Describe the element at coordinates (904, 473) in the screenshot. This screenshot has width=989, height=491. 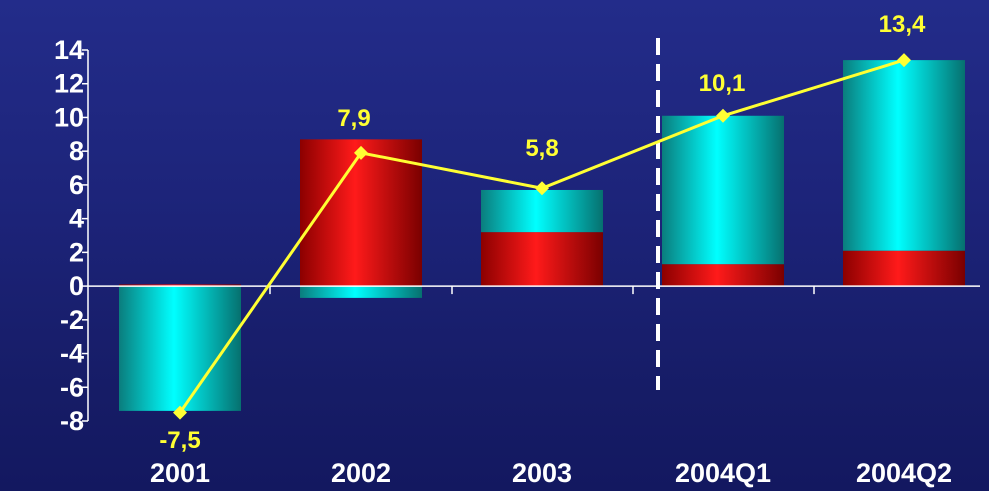
I see `x-category-label: 2004Q2` at that location.